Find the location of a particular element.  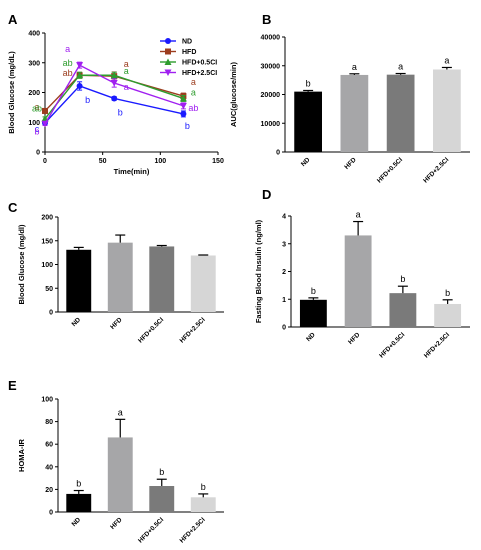

y-tick-label: 40000 is located at coordinates (271, 38).